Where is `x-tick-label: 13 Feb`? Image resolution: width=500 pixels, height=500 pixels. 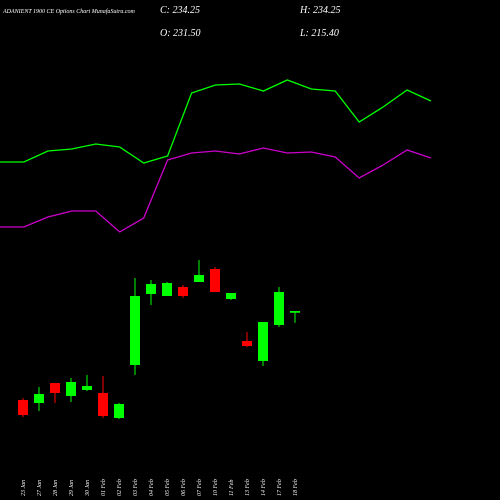 x-tick-label: 13 Feb is located at coordinates (248, 487).